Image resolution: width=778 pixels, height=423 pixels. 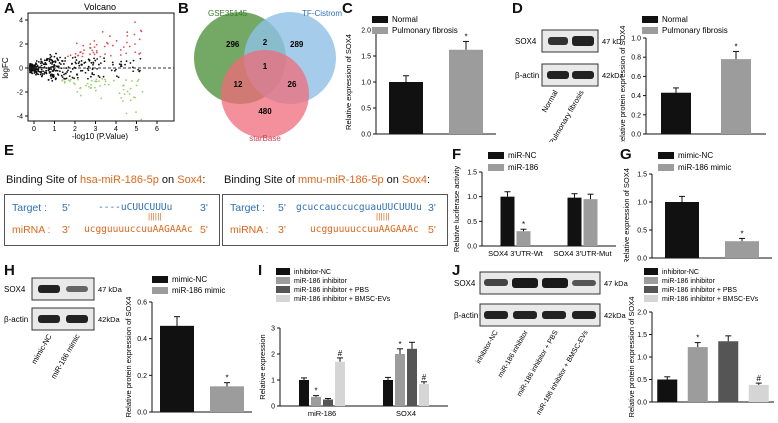 I want to click on binding-left-mirna-3: 3', so click(x=66, y=230).